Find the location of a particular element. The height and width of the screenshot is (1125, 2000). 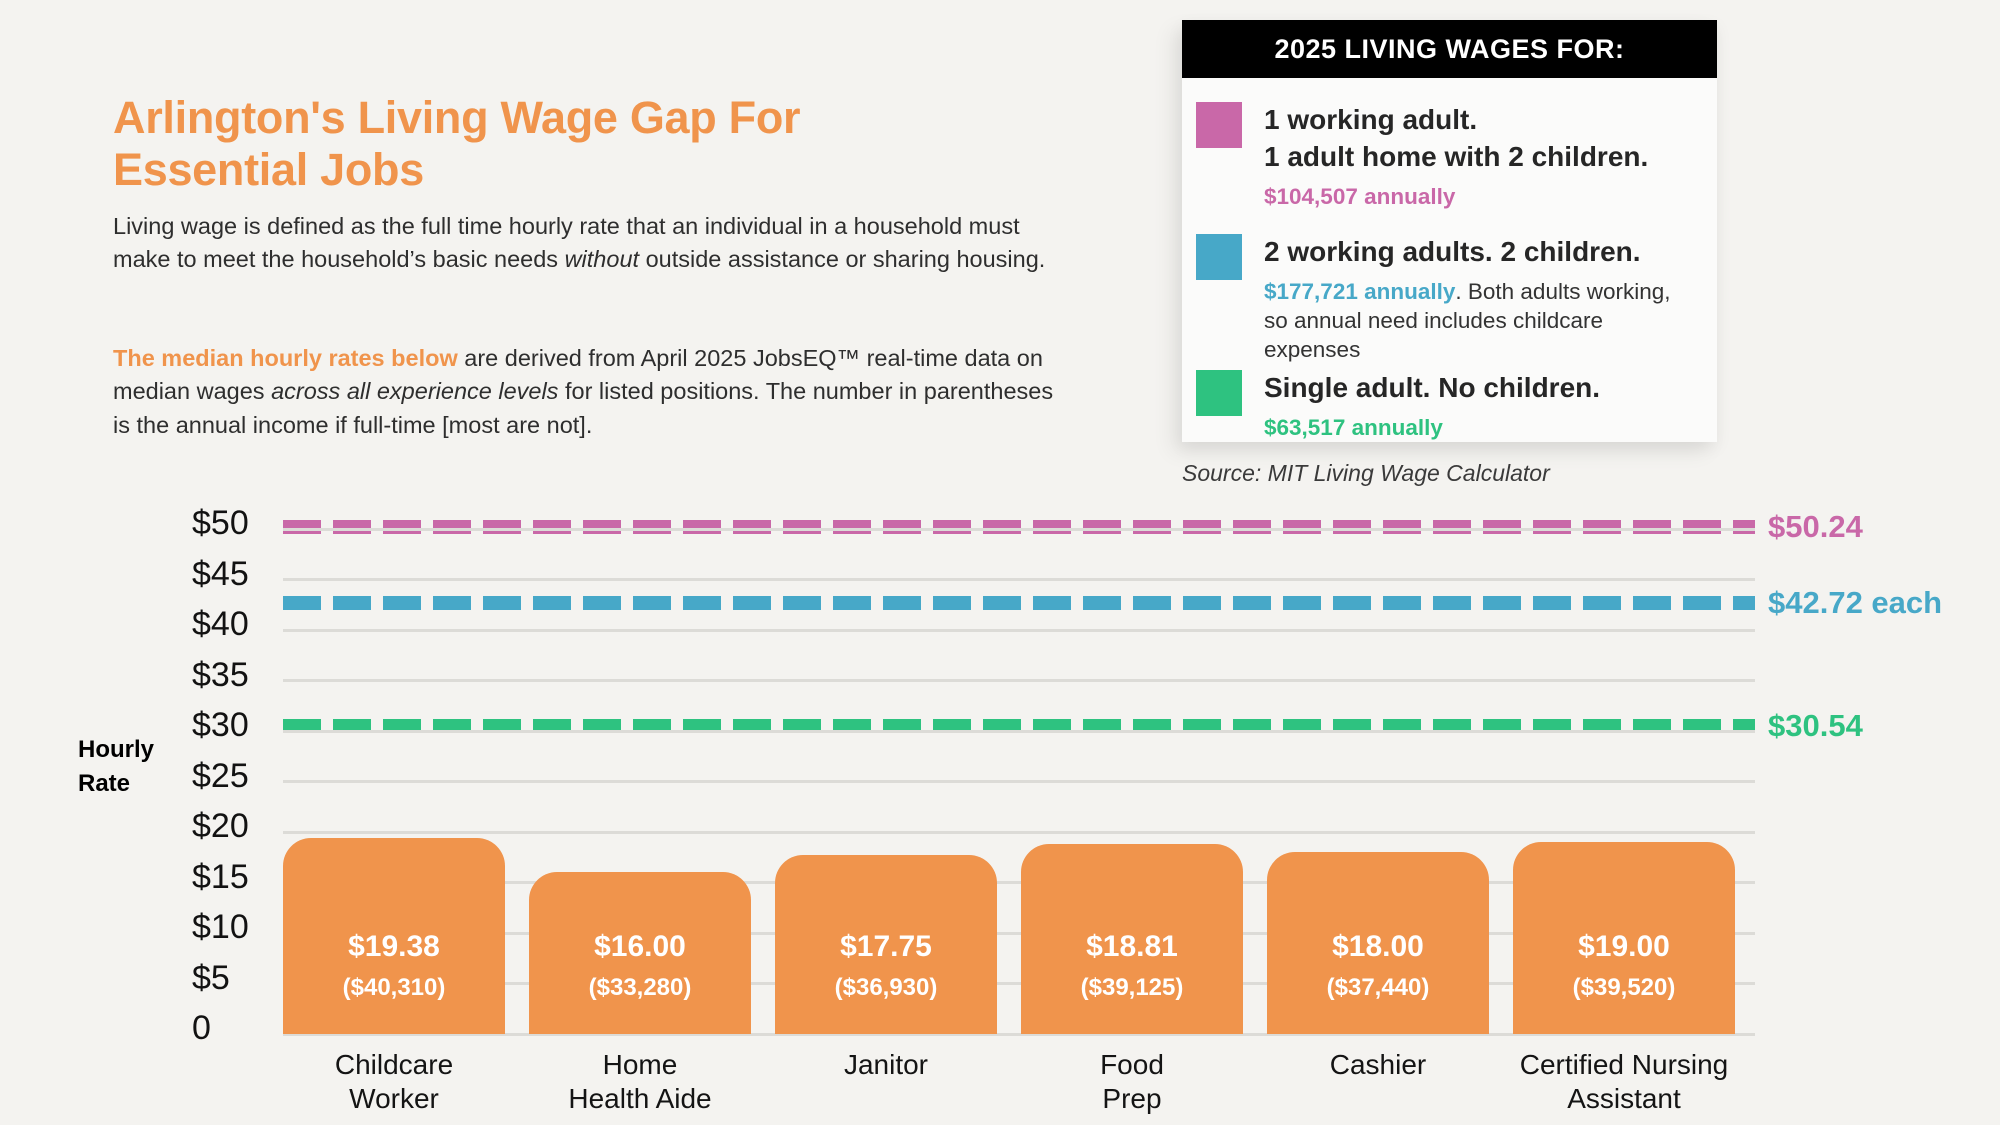

bar-annual-label: ($33,280) is located at coordinates (640, 987).